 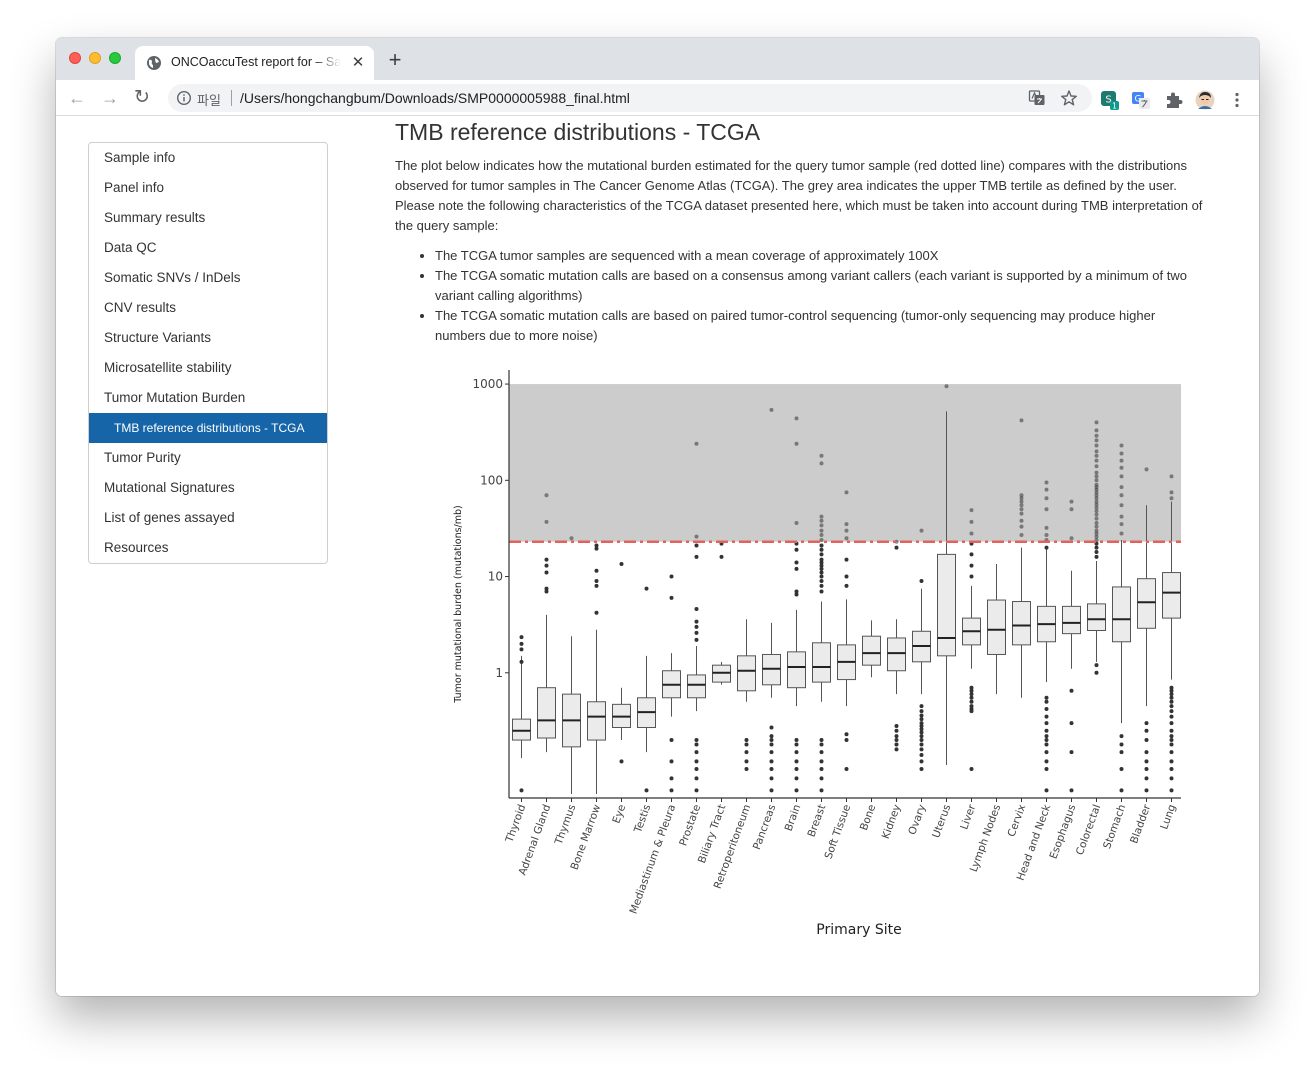 I want to click on x-axis-label: Primary Site, so click(x=858, y=930).